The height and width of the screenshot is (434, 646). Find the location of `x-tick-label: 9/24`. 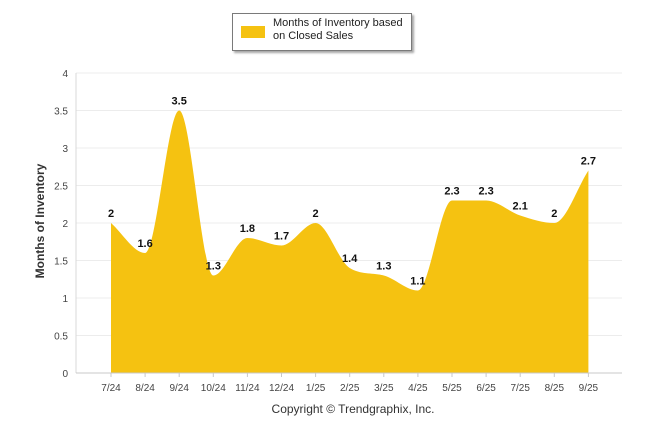

x-tick-label: 9/24 is located at coordinates (179, 388).